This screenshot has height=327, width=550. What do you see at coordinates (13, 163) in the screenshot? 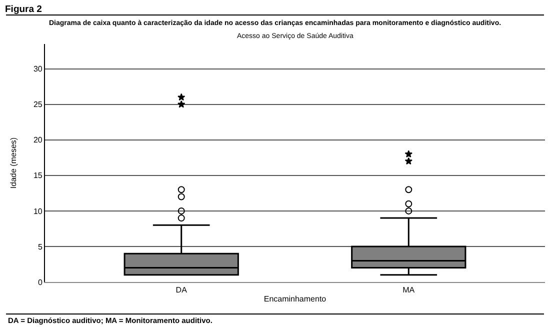
I see `y-axis-title: Idade (meses)` at bounding box center [13, 163].